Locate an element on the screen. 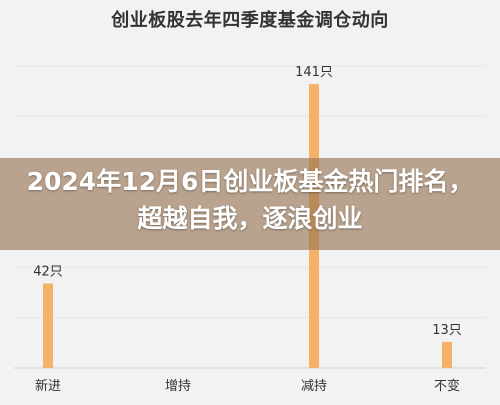 The width and height of the screenshot is (500, 405). chart-title: 创业板股去年四季度基金调仓动向 is located at coordinates (250, 20).